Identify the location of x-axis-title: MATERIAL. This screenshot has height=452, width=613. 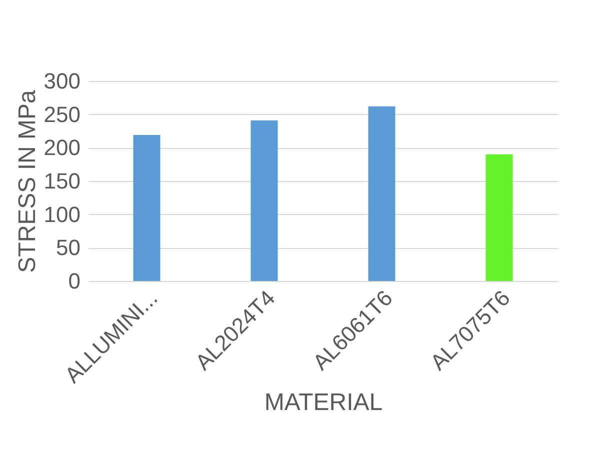
(323, 402).